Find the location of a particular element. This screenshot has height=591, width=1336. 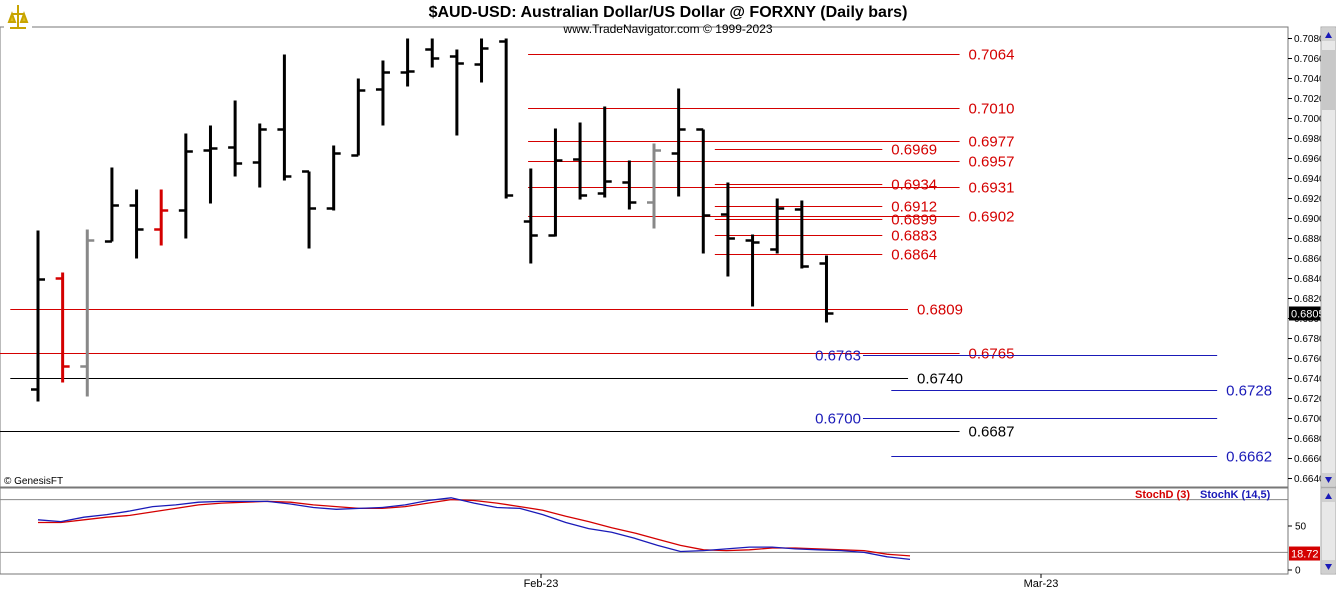

stochastic-lines is located at coordinates (474, 529).